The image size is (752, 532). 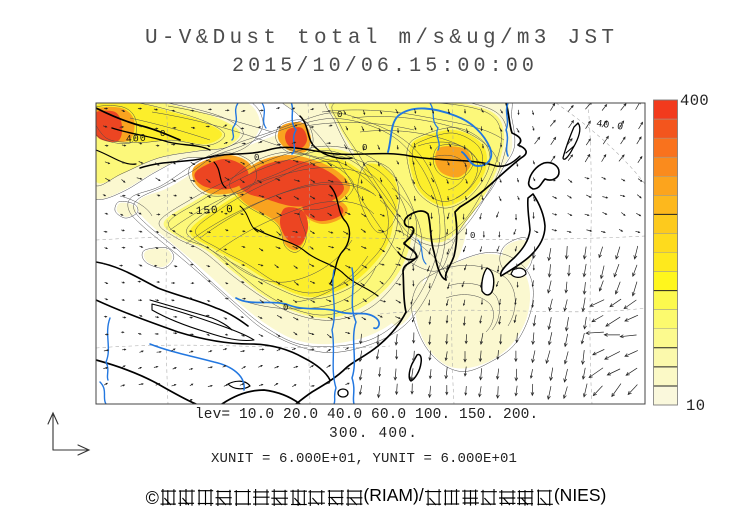 I want to click on svg-text: 150.0, so click(x=215, y=211).